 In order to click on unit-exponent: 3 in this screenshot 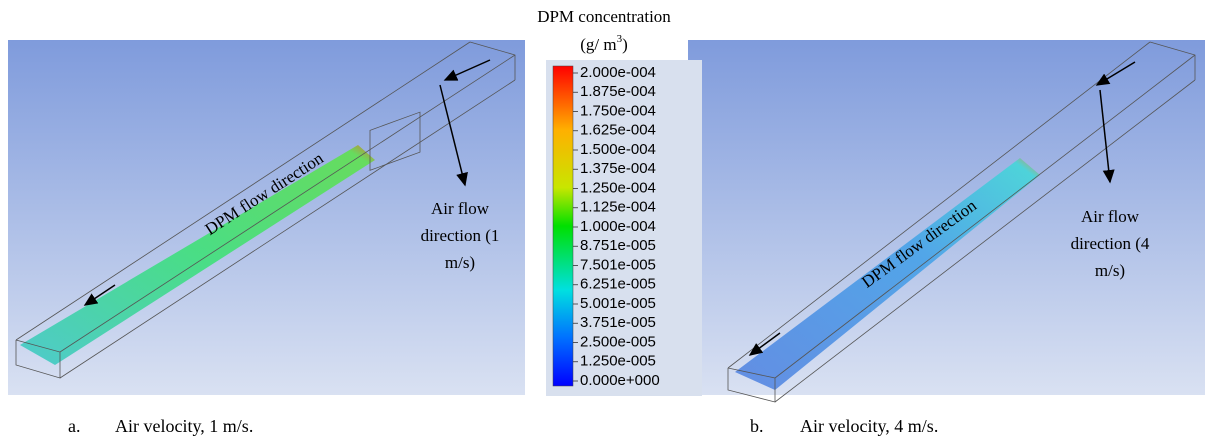, I will do `click(620, 39)`.